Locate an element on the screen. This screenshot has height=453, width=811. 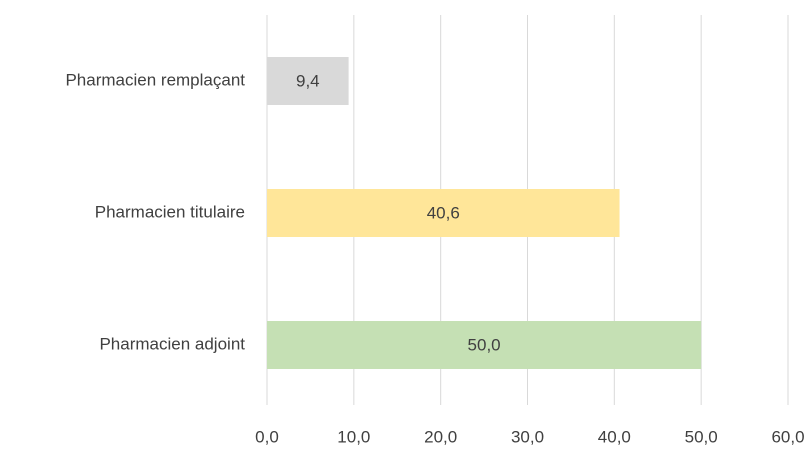
x-tick-label: 20,0 is located at coordinates (440, 436).